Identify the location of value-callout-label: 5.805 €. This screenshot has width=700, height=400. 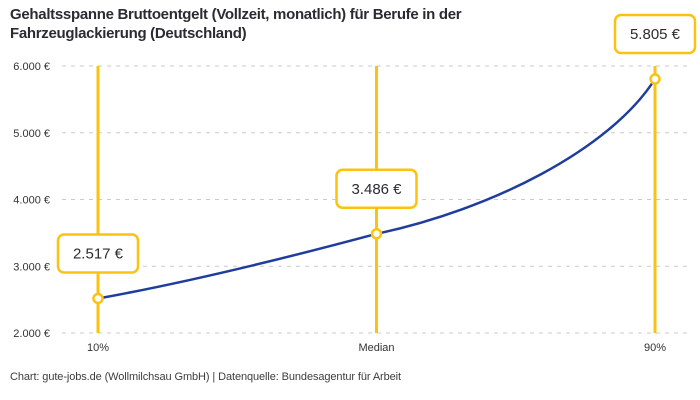
(655, 34).